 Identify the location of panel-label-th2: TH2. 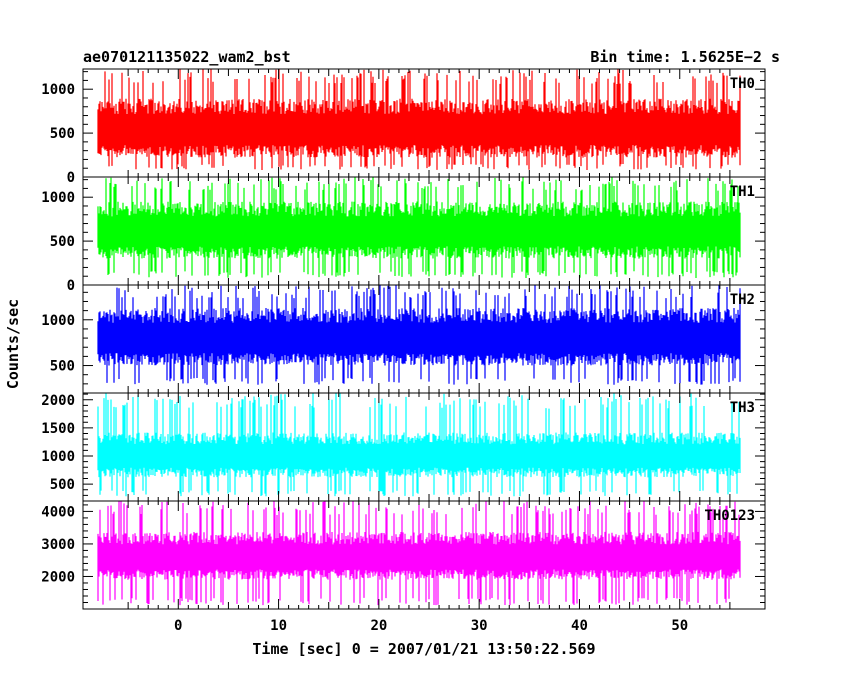
(742, 300).